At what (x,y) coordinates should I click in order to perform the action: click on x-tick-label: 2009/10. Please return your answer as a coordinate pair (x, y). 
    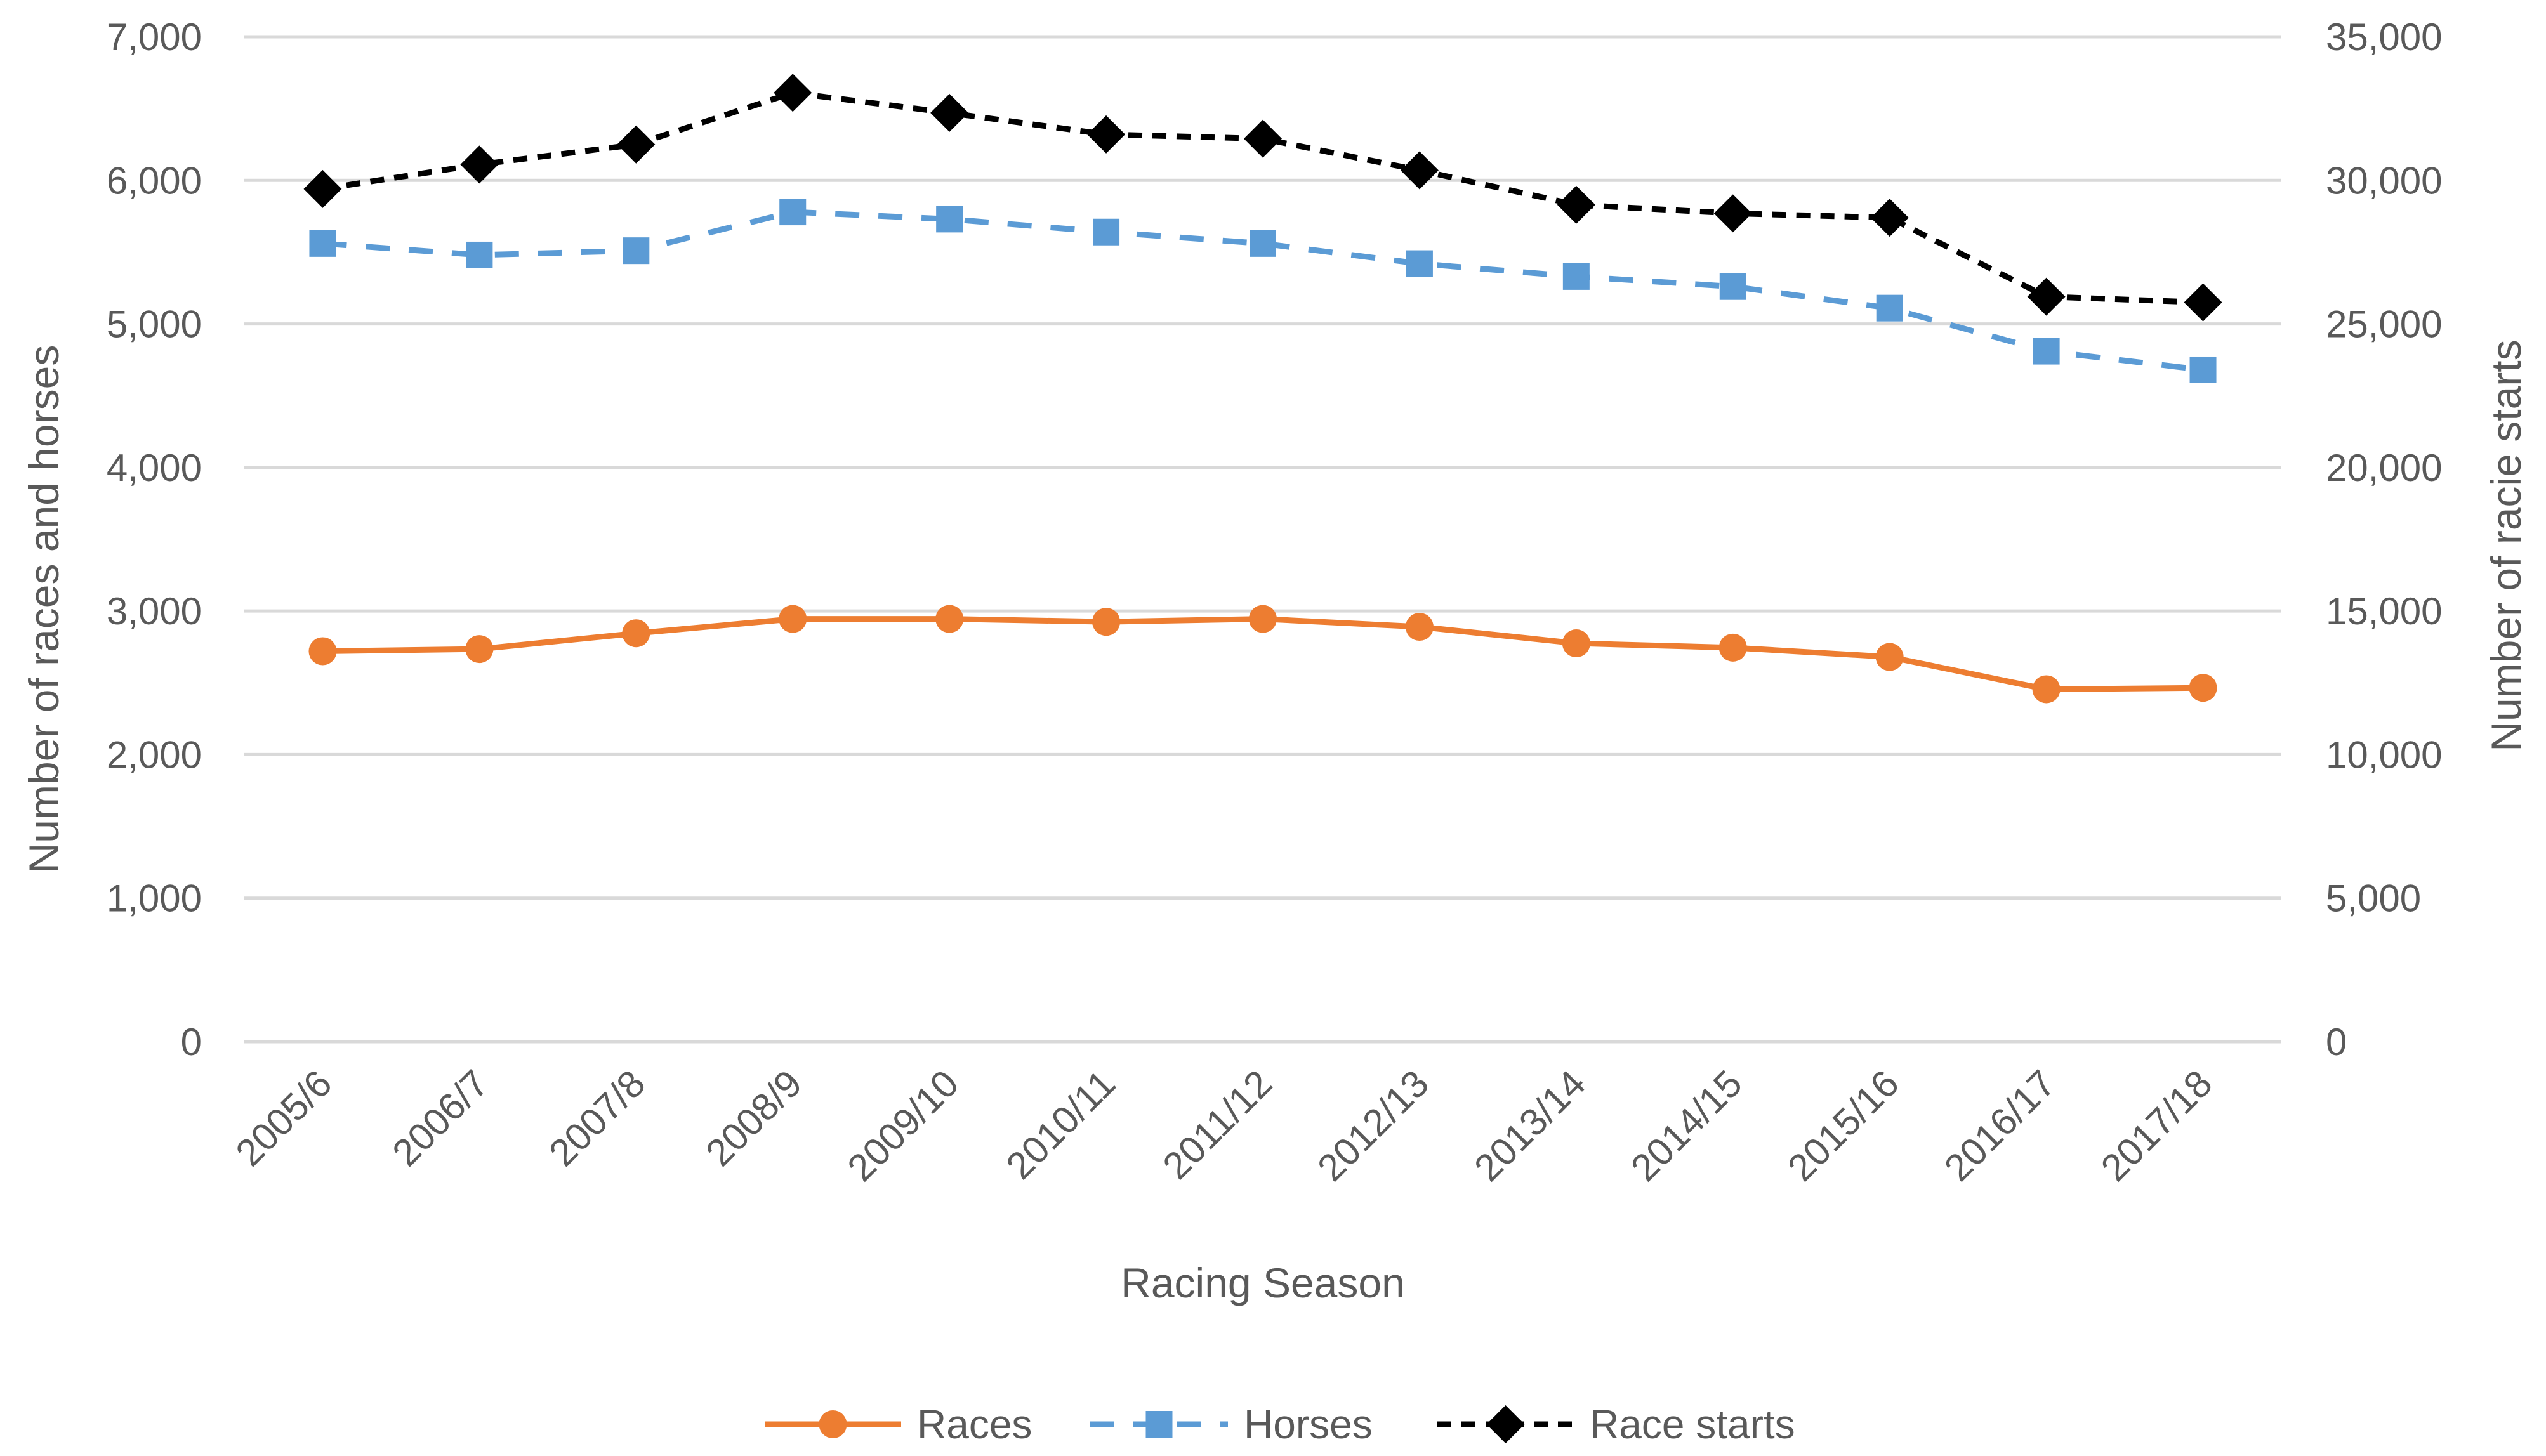
    Looking at the image, I should click on (903, 1126).